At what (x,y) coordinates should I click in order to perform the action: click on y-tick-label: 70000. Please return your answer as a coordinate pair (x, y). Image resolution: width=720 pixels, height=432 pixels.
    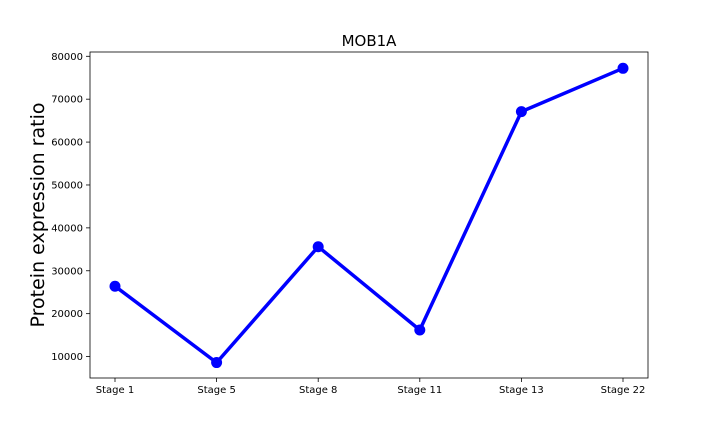
    Looking at the image, I should click on (67, 100).